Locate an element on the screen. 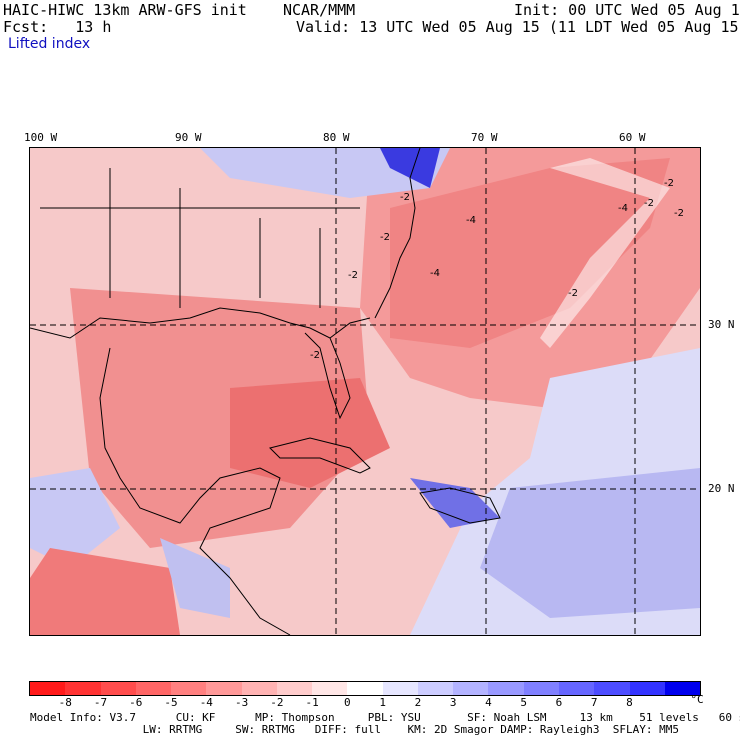 This screenshot has width=740, height=740. colorbar-tick-label: -8 is located at coordinates (65, 702).